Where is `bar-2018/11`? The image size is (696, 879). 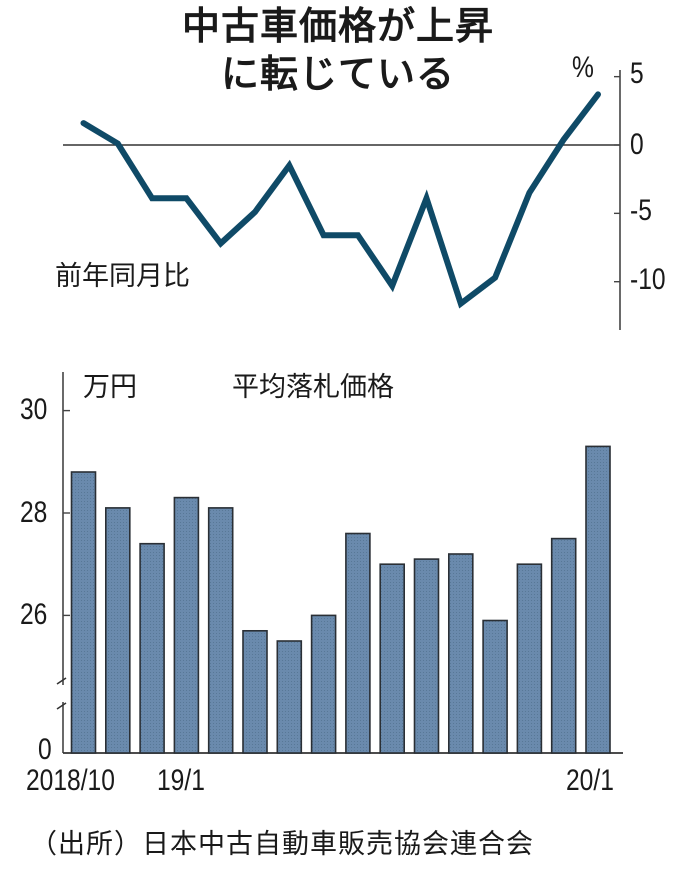
bar-2018/11 is located at coordinates (118, 630).